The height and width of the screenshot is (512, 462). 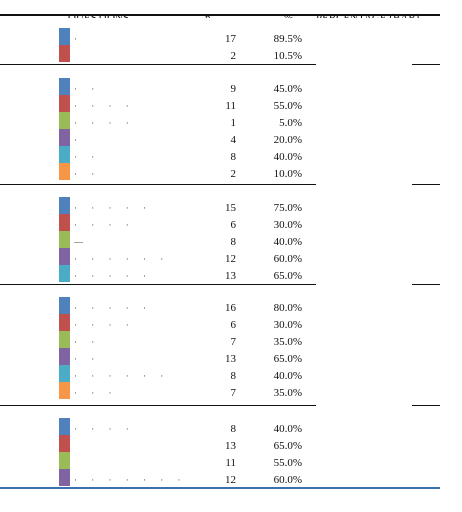 What do you see at coordinates (287, 140) in the screenshot?
I see `response-percent: 20.0%` at bounding box center [287, 140].